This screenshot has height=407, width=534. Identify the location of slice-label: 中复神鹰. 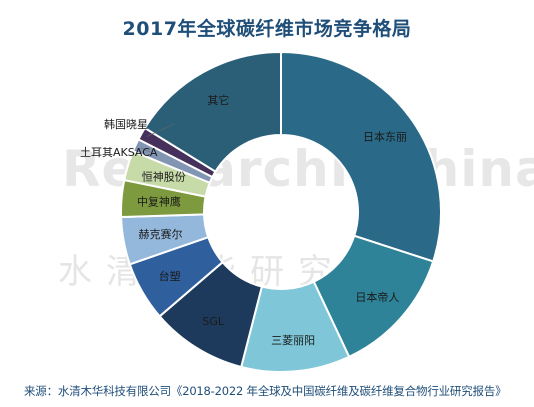
(159, 202).